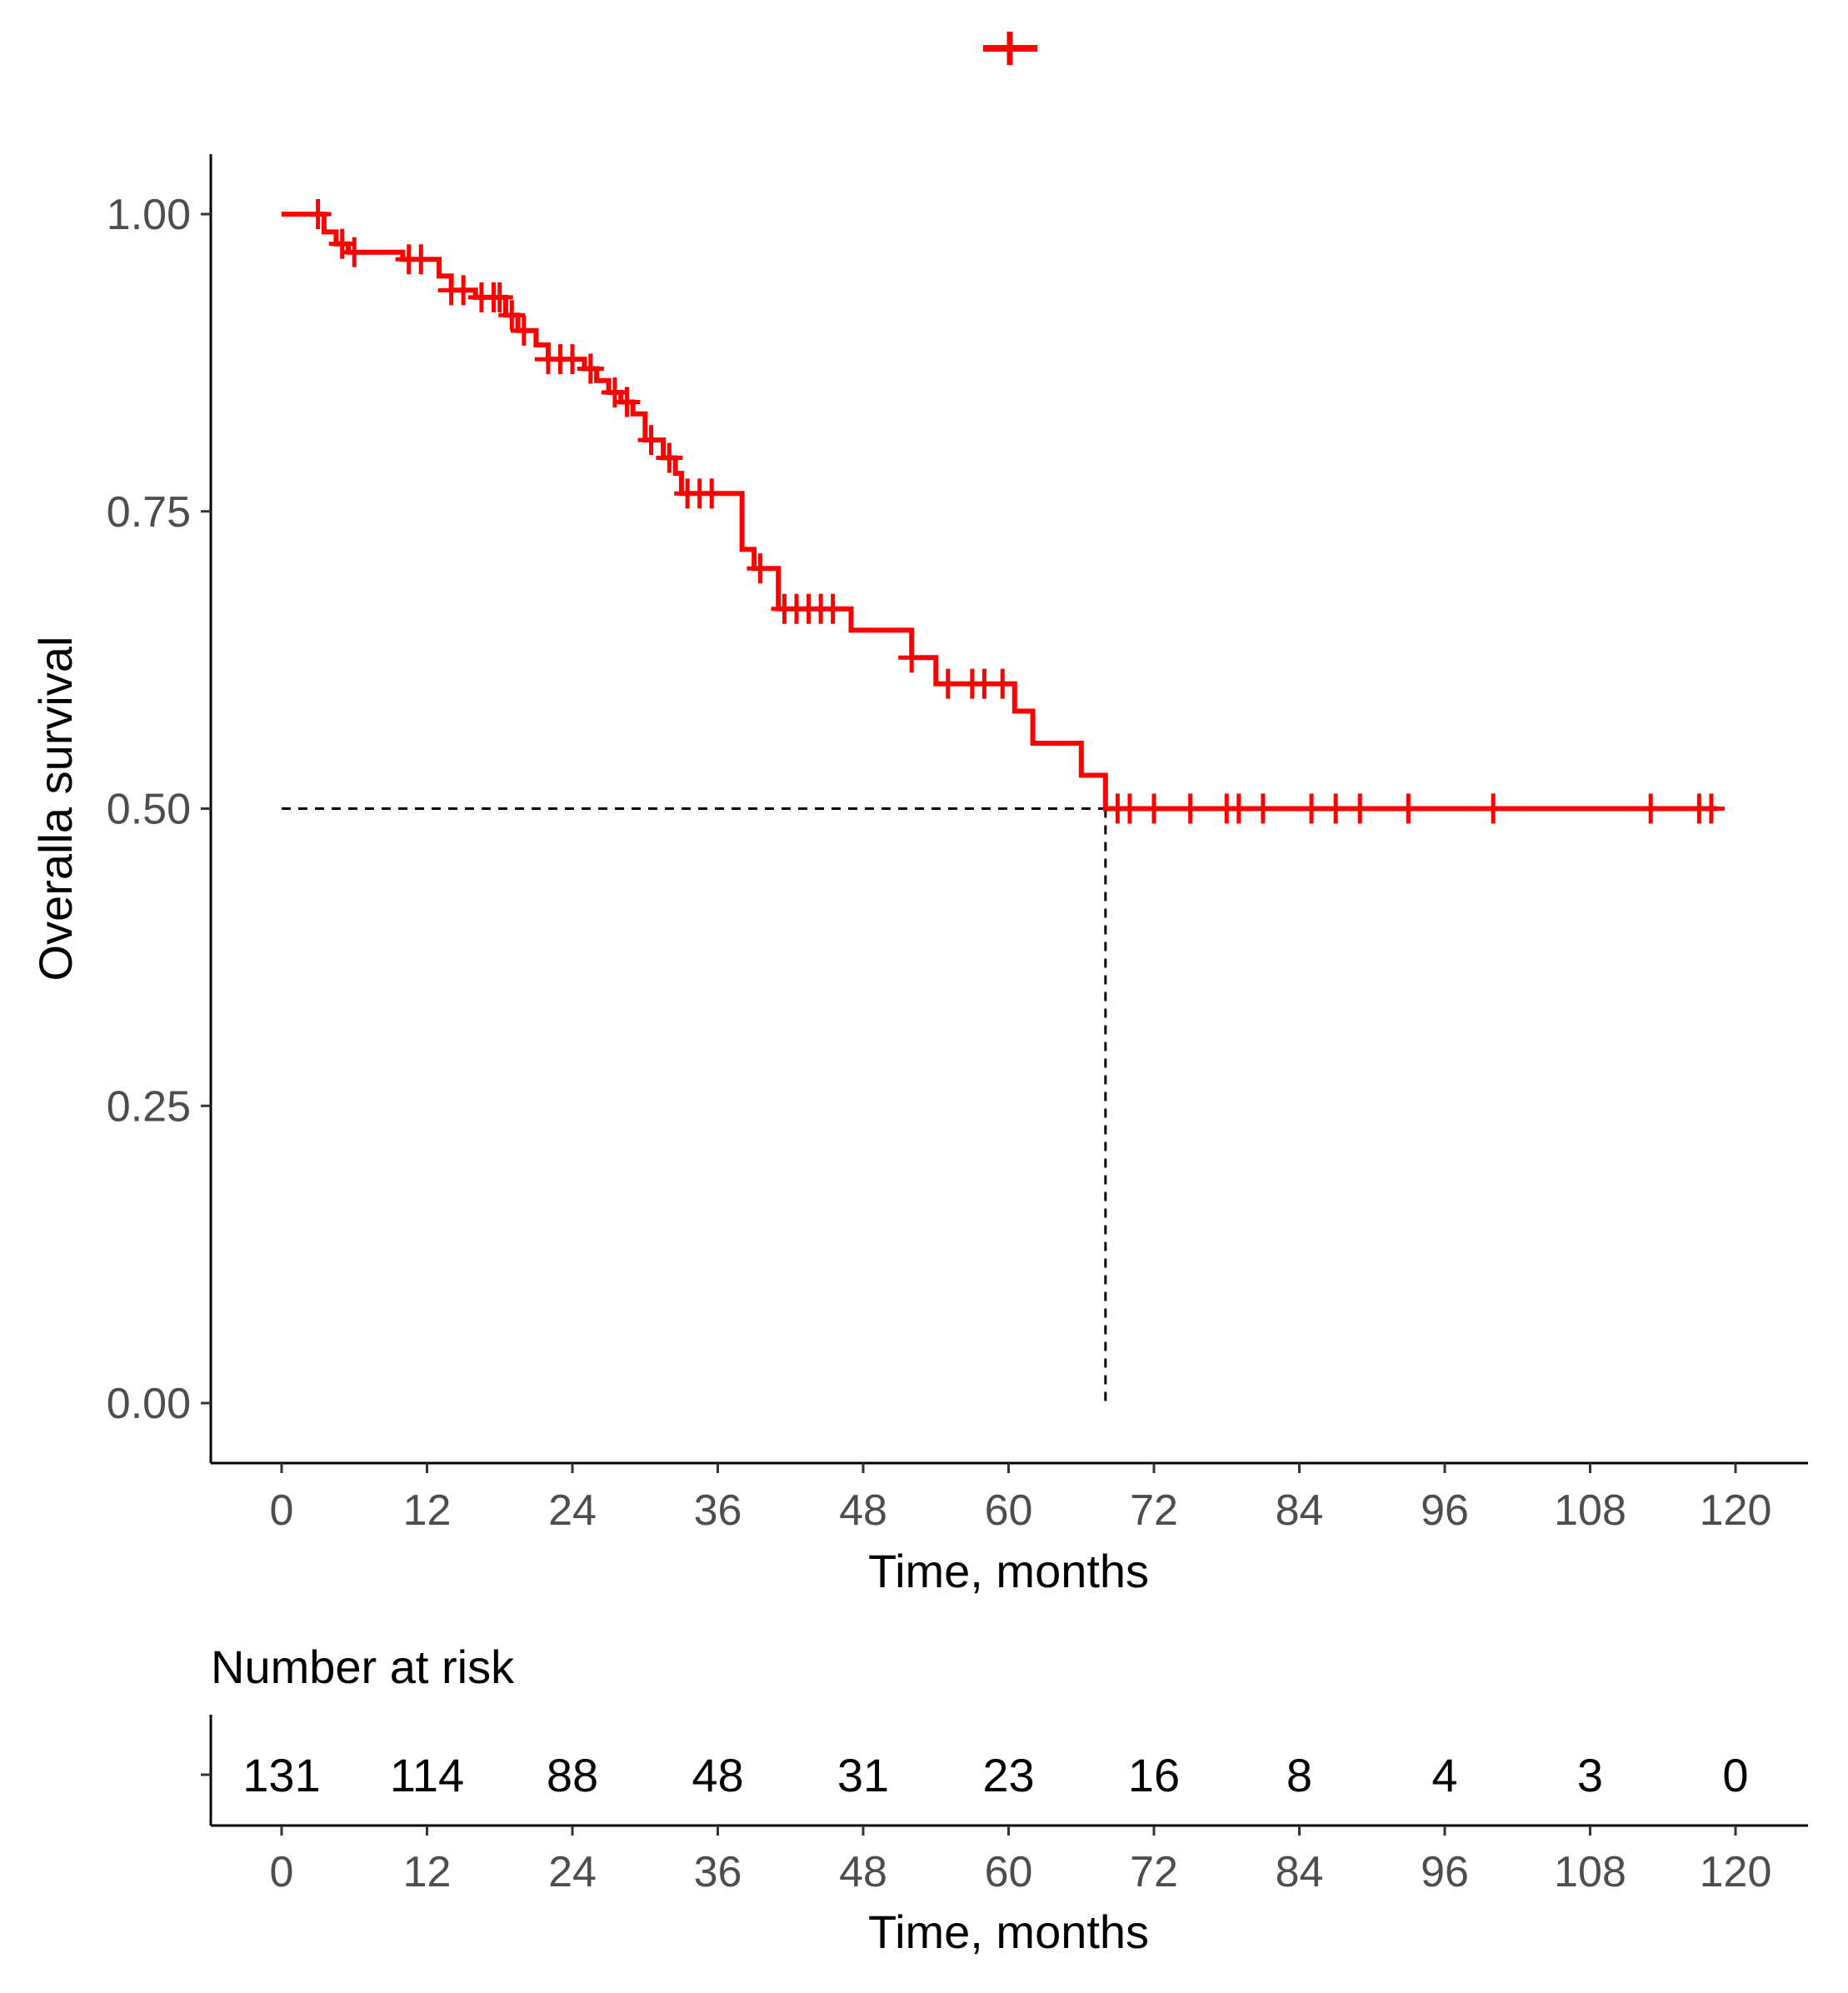  Describe the element at coordinates (149, 810) in the screenshot. I see `y-tick-label: 0.50` at that location.